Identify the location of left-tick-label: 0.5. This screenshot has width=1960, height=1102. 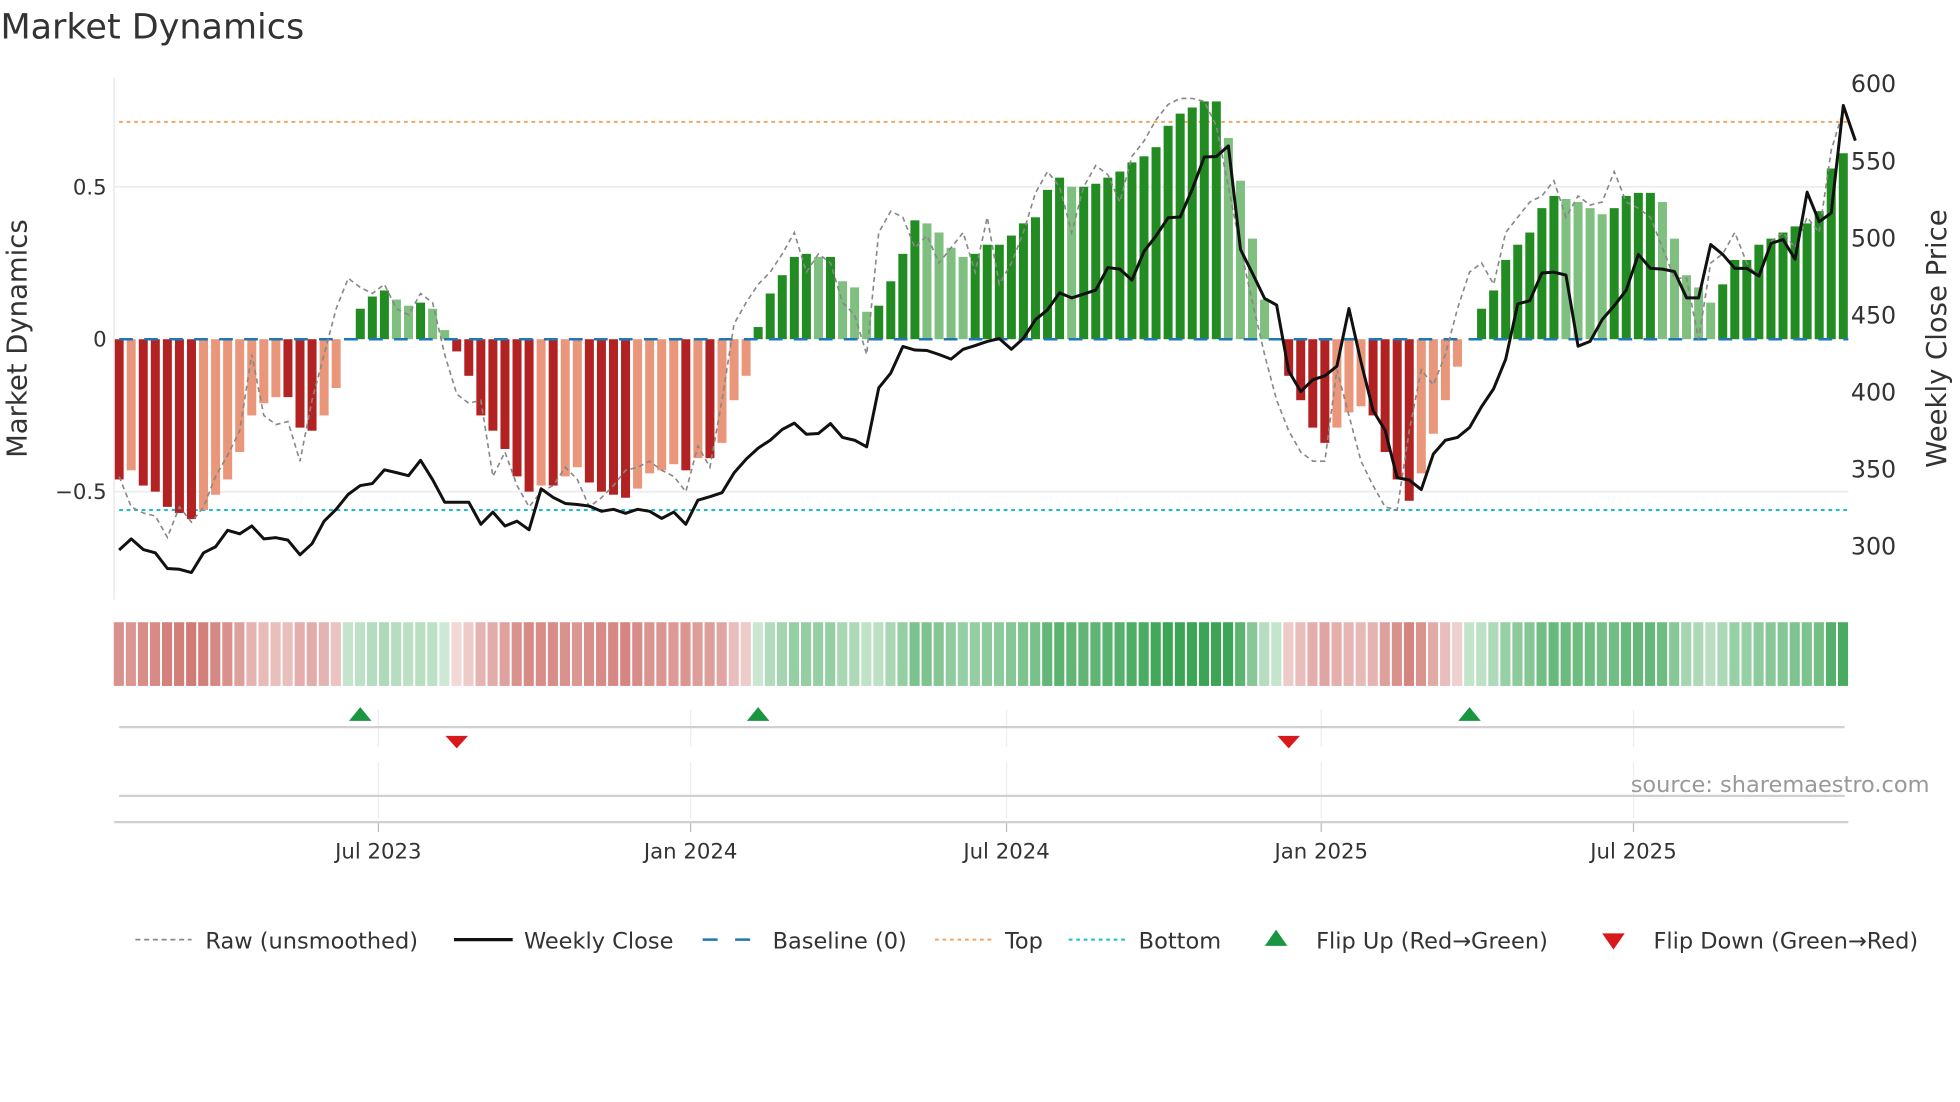
(90, 187).